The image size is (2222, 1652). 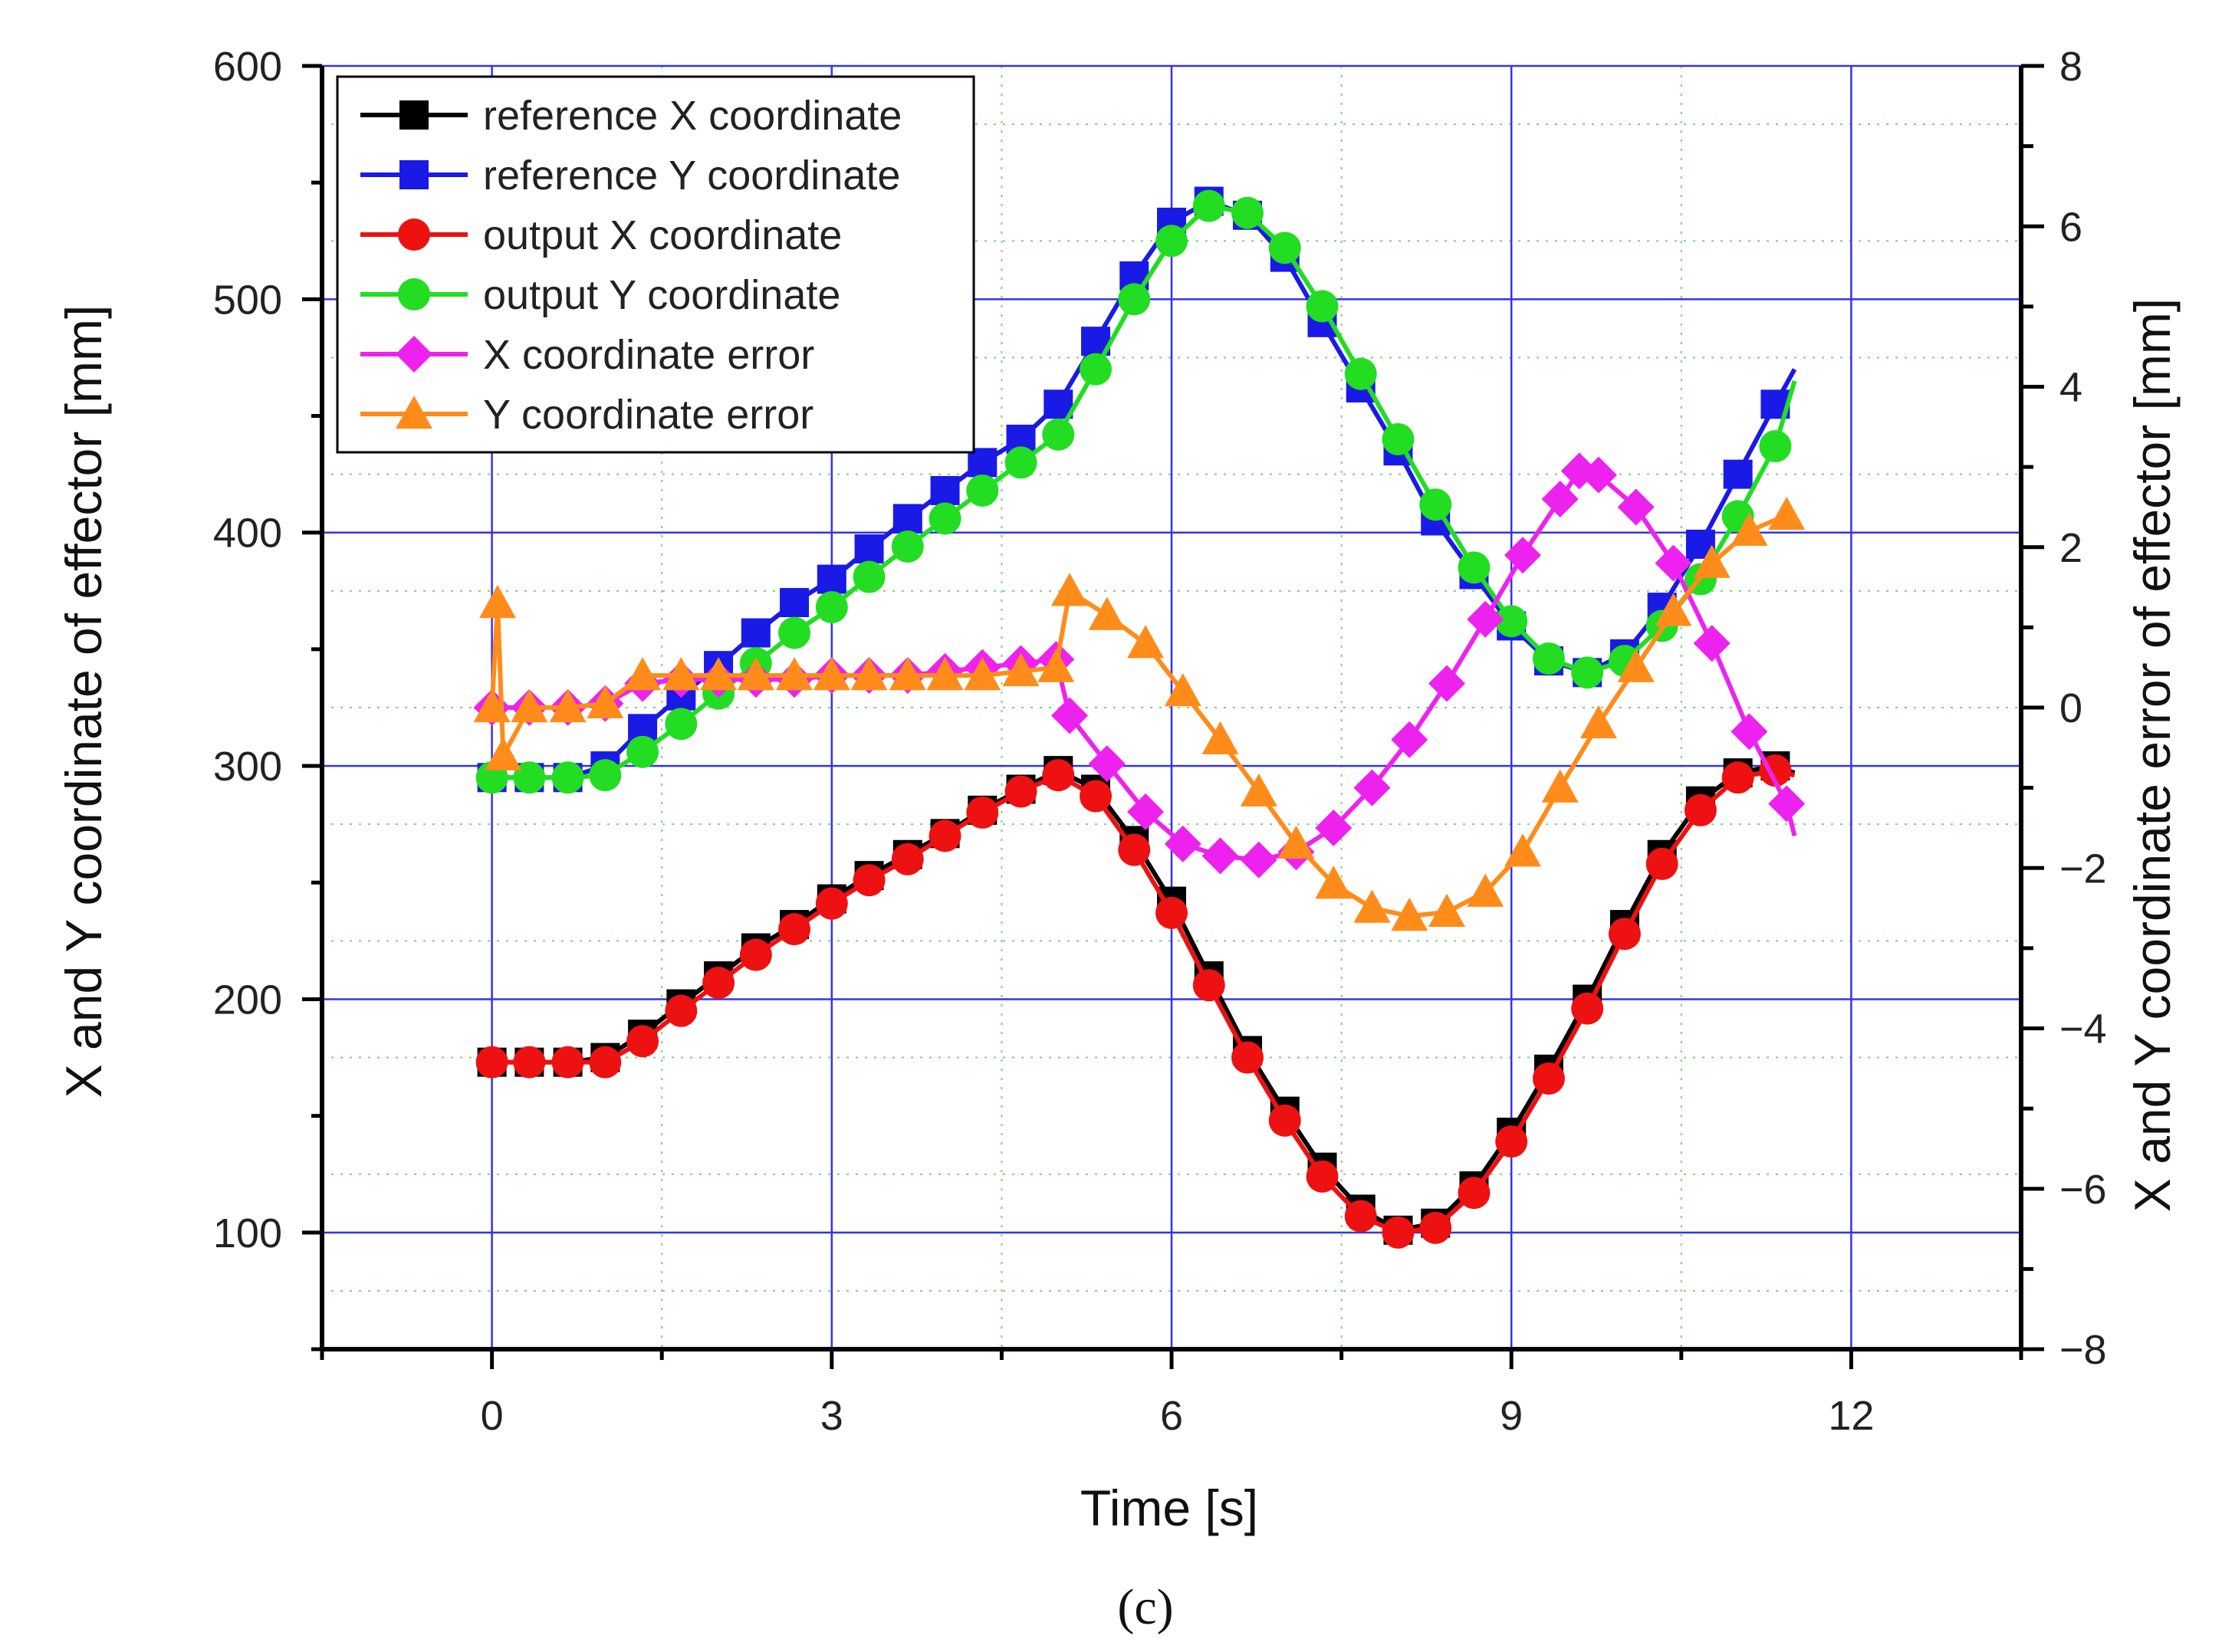 I want to click on x-tick-label: 12, so click(x=1851, y=1416).